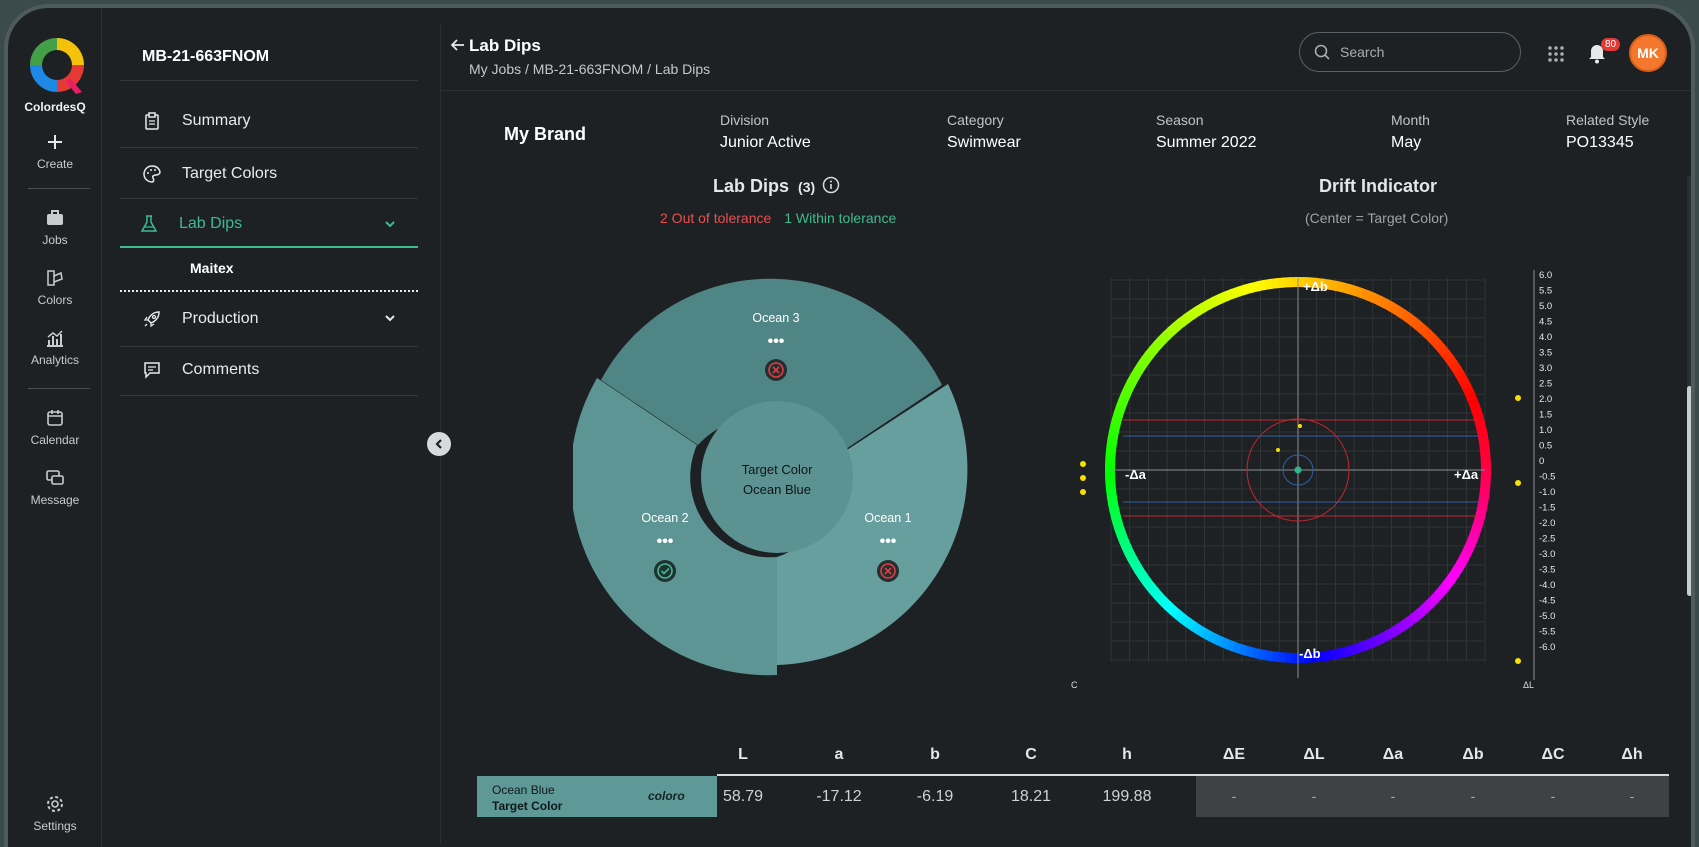 Image resolution: width=1699 pixels, height=847 pixels. Describe the element at coordinates (1074, 685) in the screenshot. I see `delta-c-axis-label: ΔC` at that location.